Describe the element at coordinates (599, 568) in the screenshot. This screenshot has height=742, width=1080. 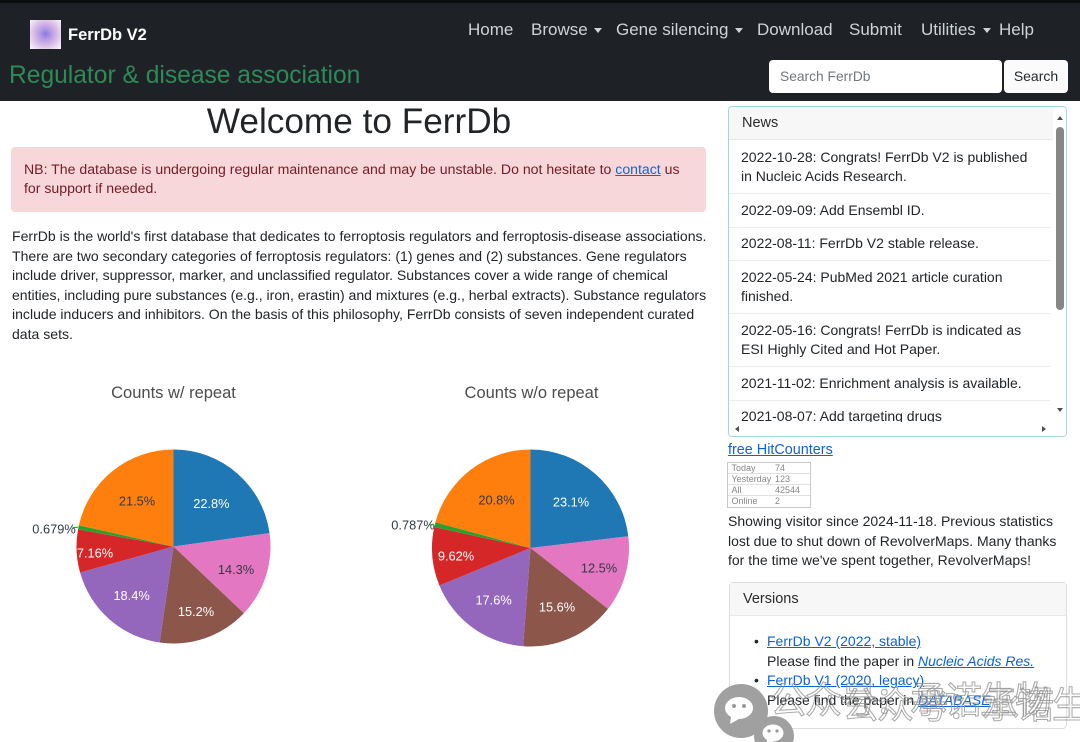
I see `svg-text: 12.5%` at that location.